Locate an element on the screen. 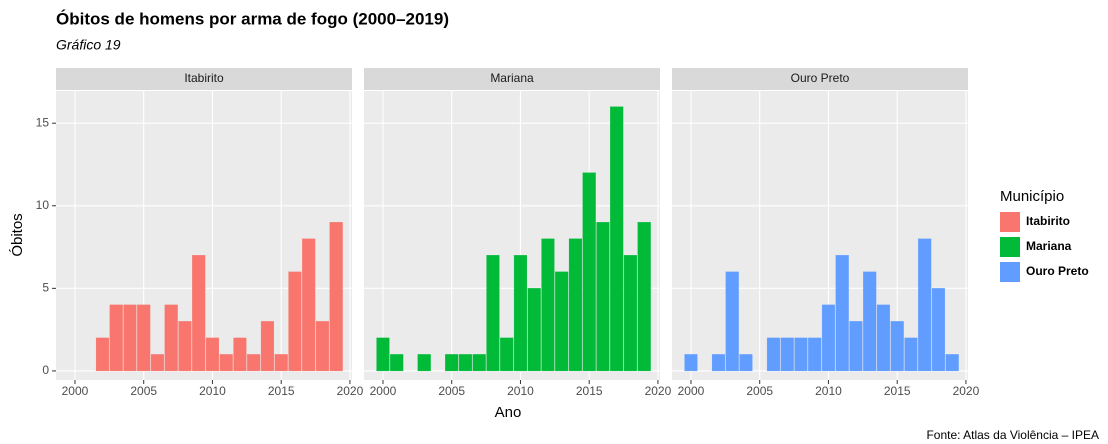 The height and width of the screenshot is (444, 1108). y-tick-label: 10 is located at coordinates (43, 205).